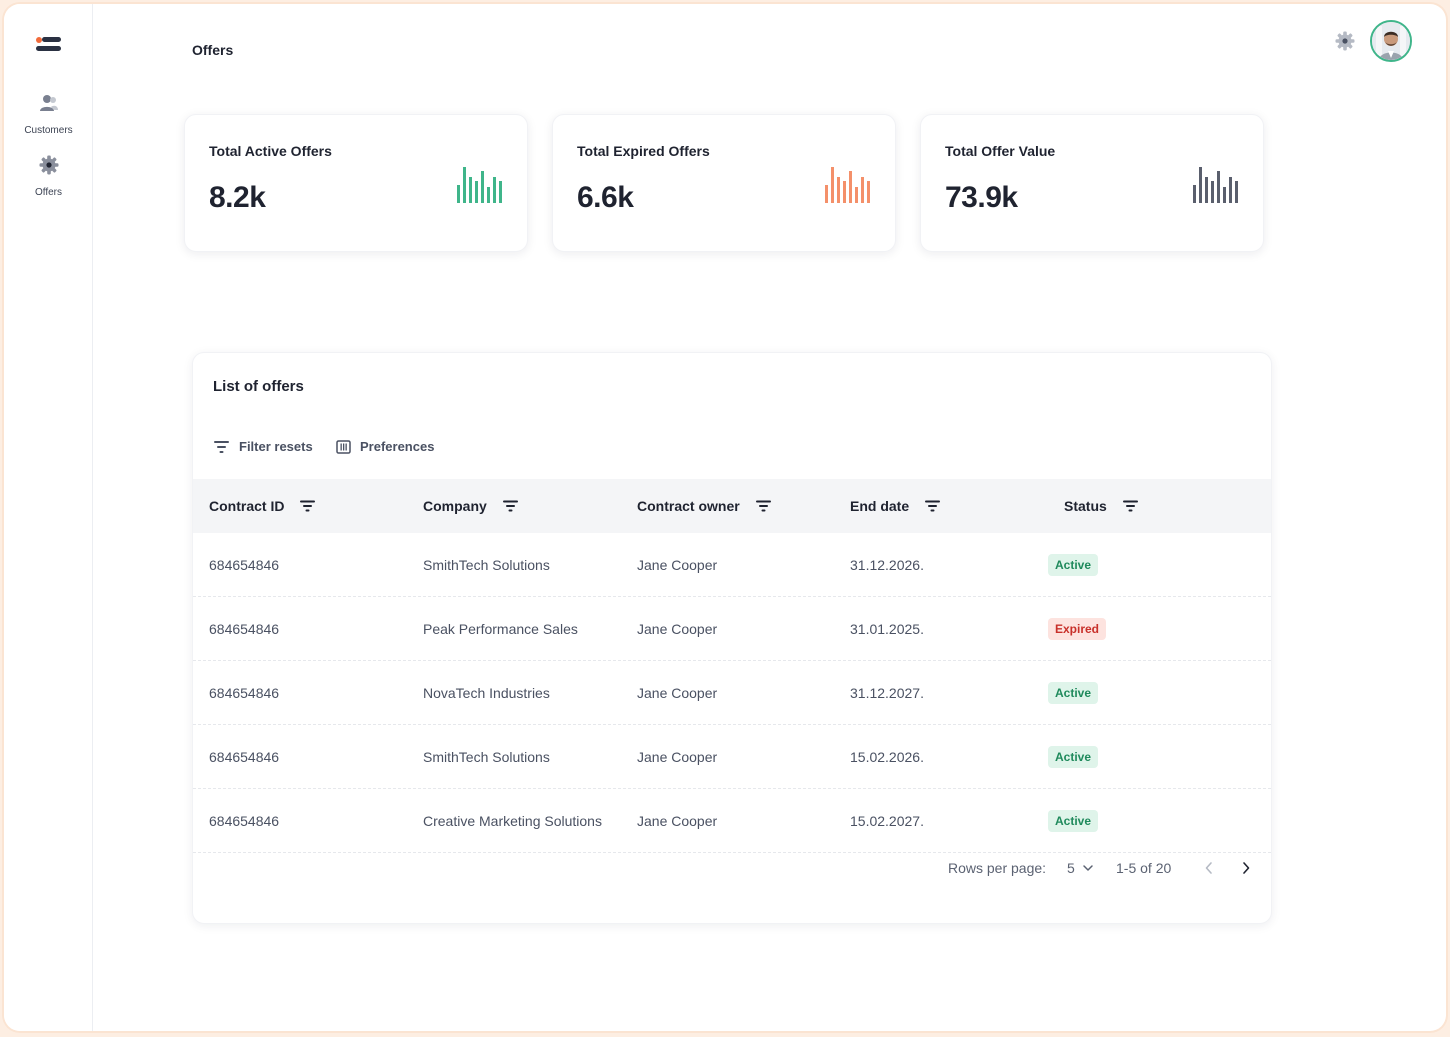  Describe the element at coordinates (455, 506) in the screenshot. I see `column-header-label: Company` at that location.